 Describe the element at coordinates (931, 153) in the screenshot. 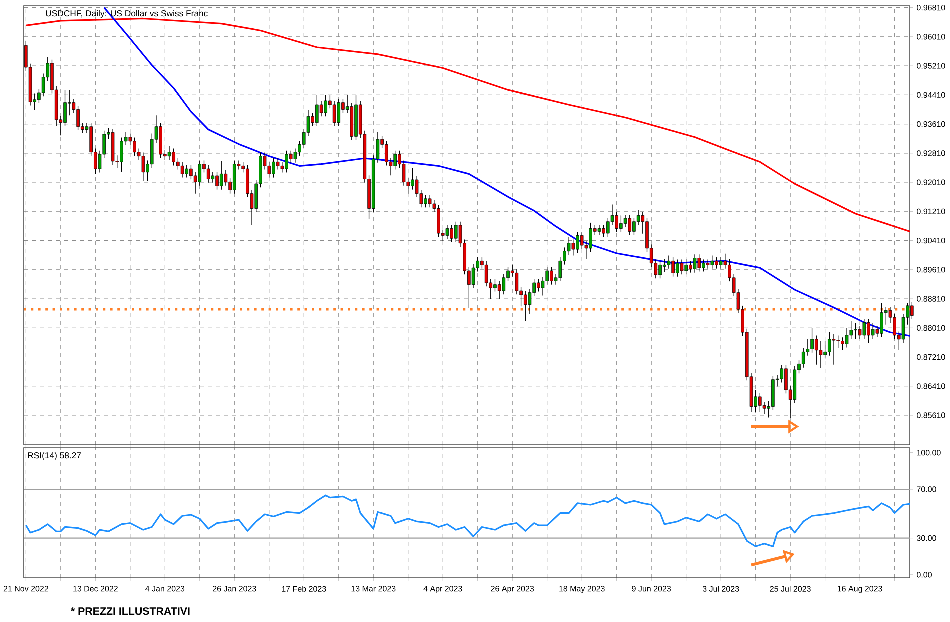

I see `y-tick-label: 0.92810` at that location.